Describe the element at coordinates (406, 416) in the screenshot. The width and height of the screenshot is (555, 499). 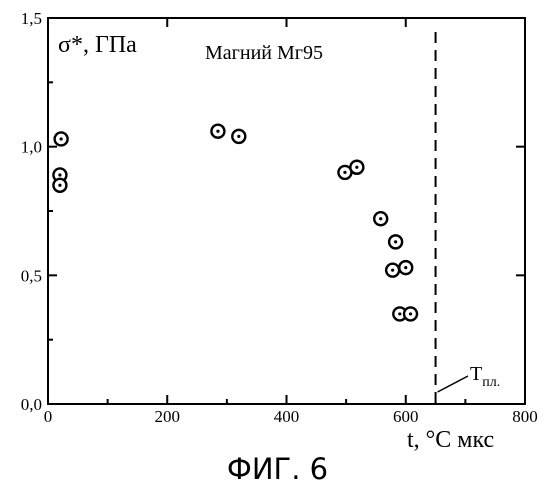
I see `x-tick-label-600: 600` at that location.